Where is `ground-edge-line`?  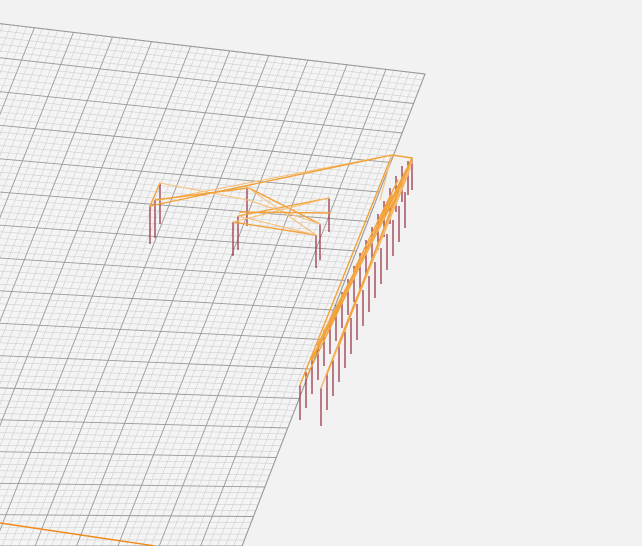
ground-edge-line is located at coordinates (78, 534).